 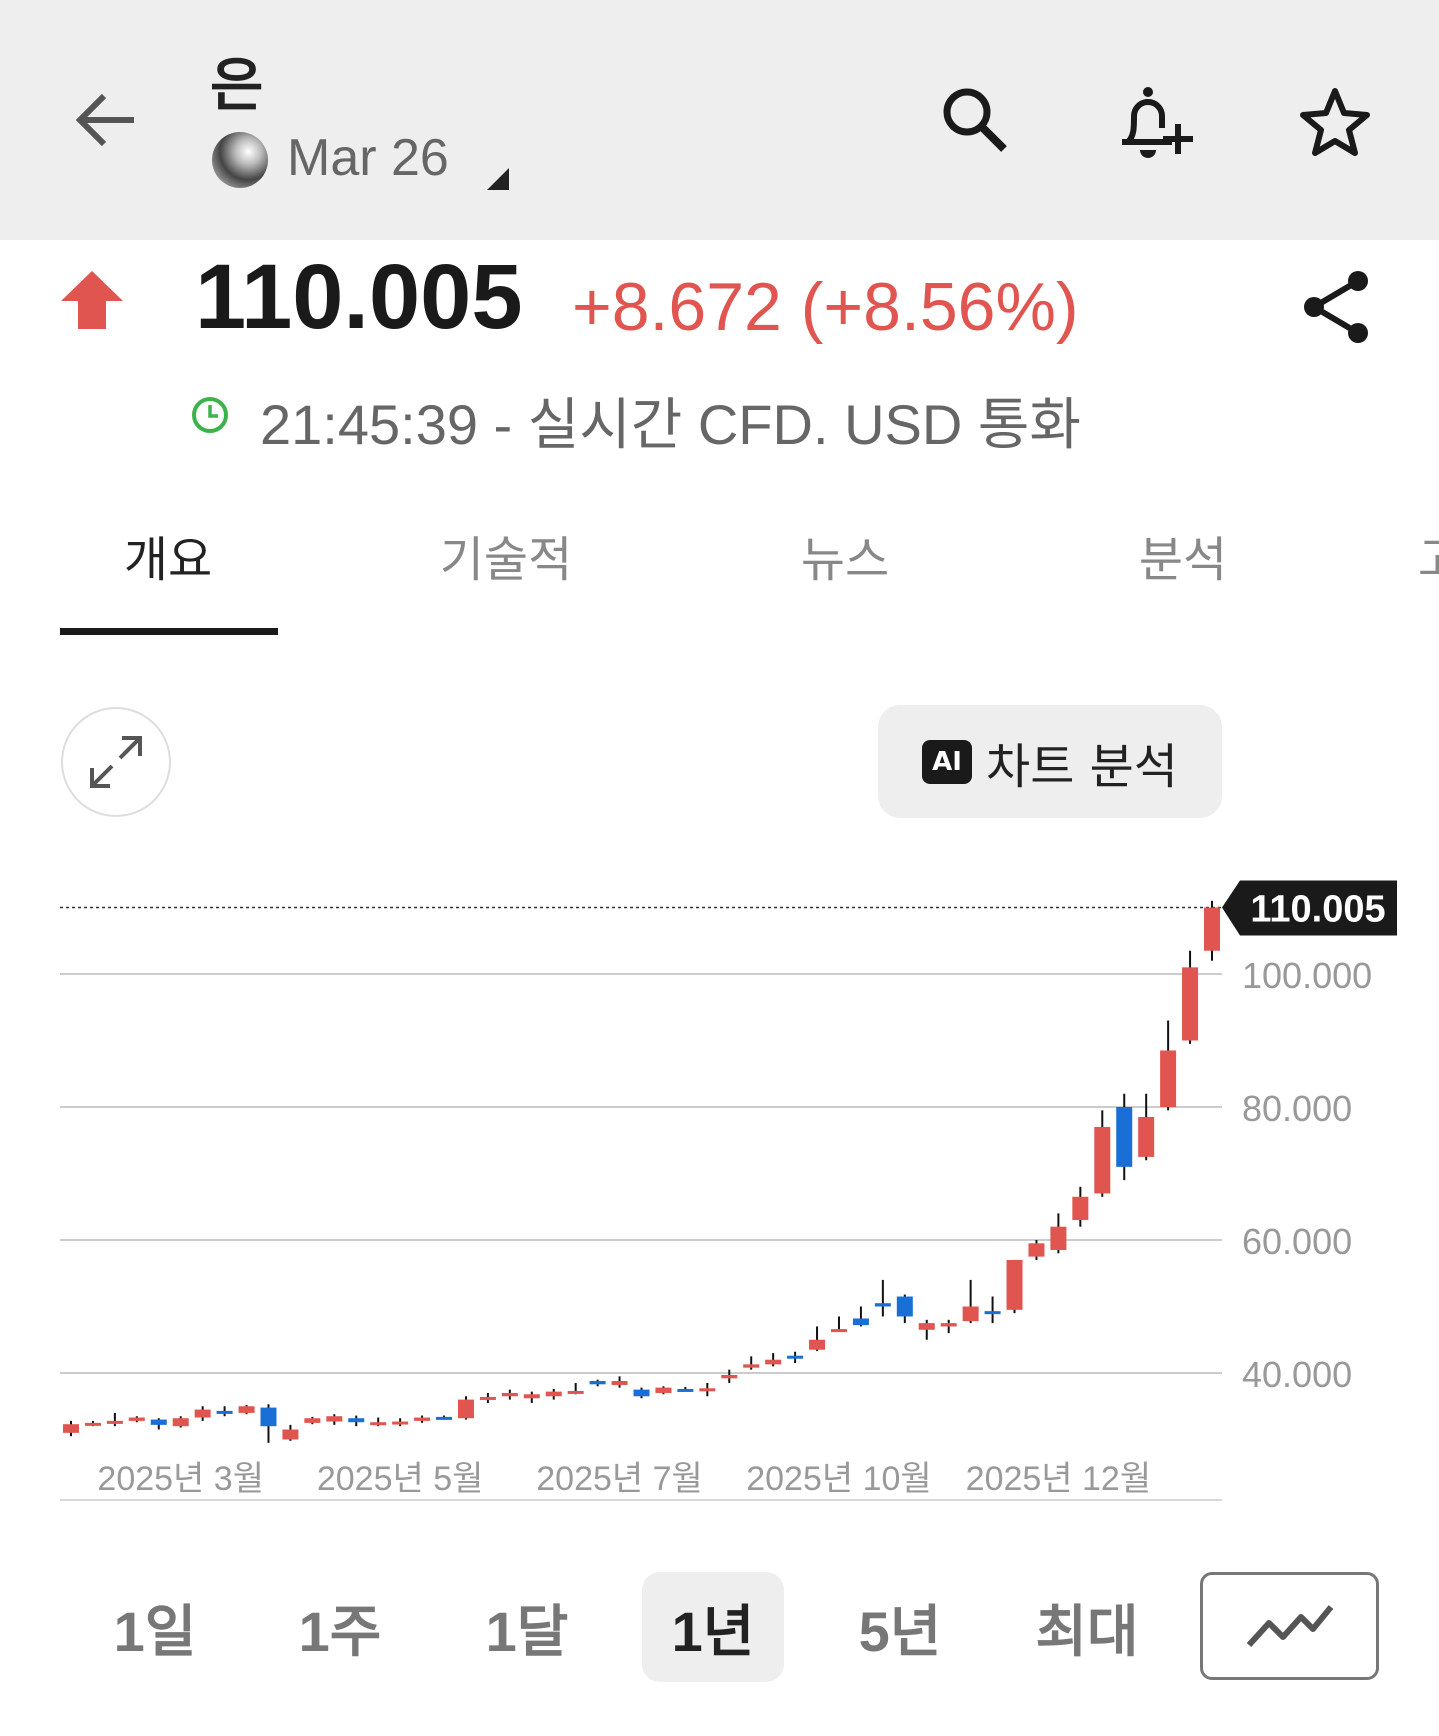 What do you see at coordinates (180, 1479) in the screenshot?
I see `x-tick-label: 2025년 3월` at bounding box center [180, 1479].